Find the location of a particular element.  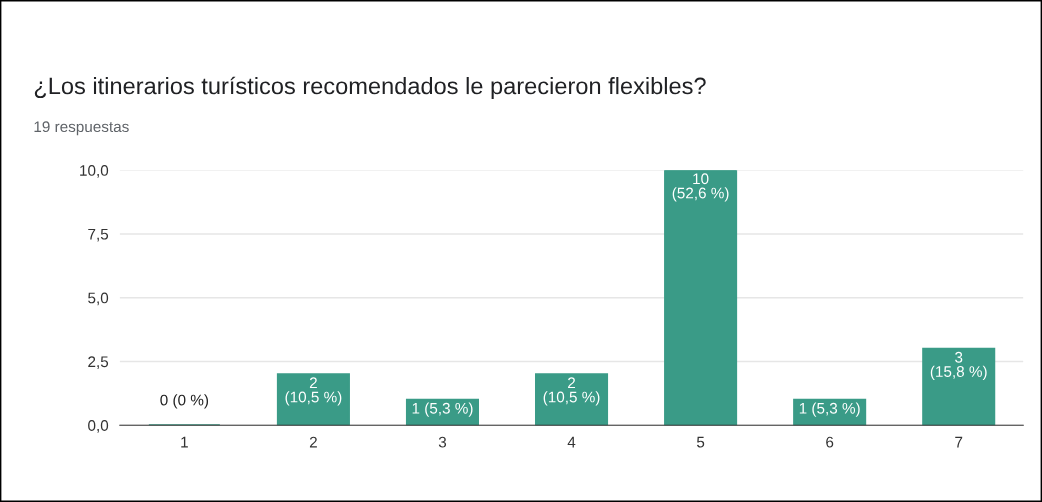

data-label: 10 (52,6 %) is located at coordinates (700, 187).